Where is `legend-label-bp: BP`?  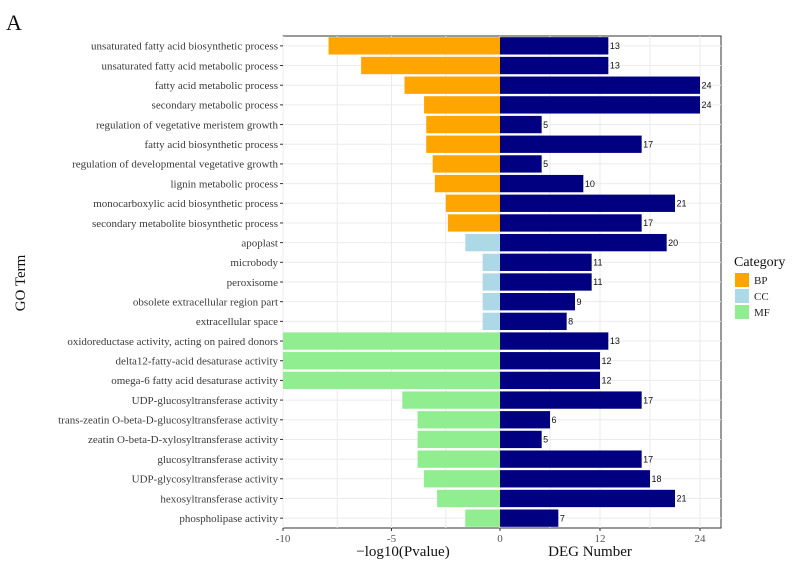 legend-label-bp: BP is located at coordinates (760, 281).